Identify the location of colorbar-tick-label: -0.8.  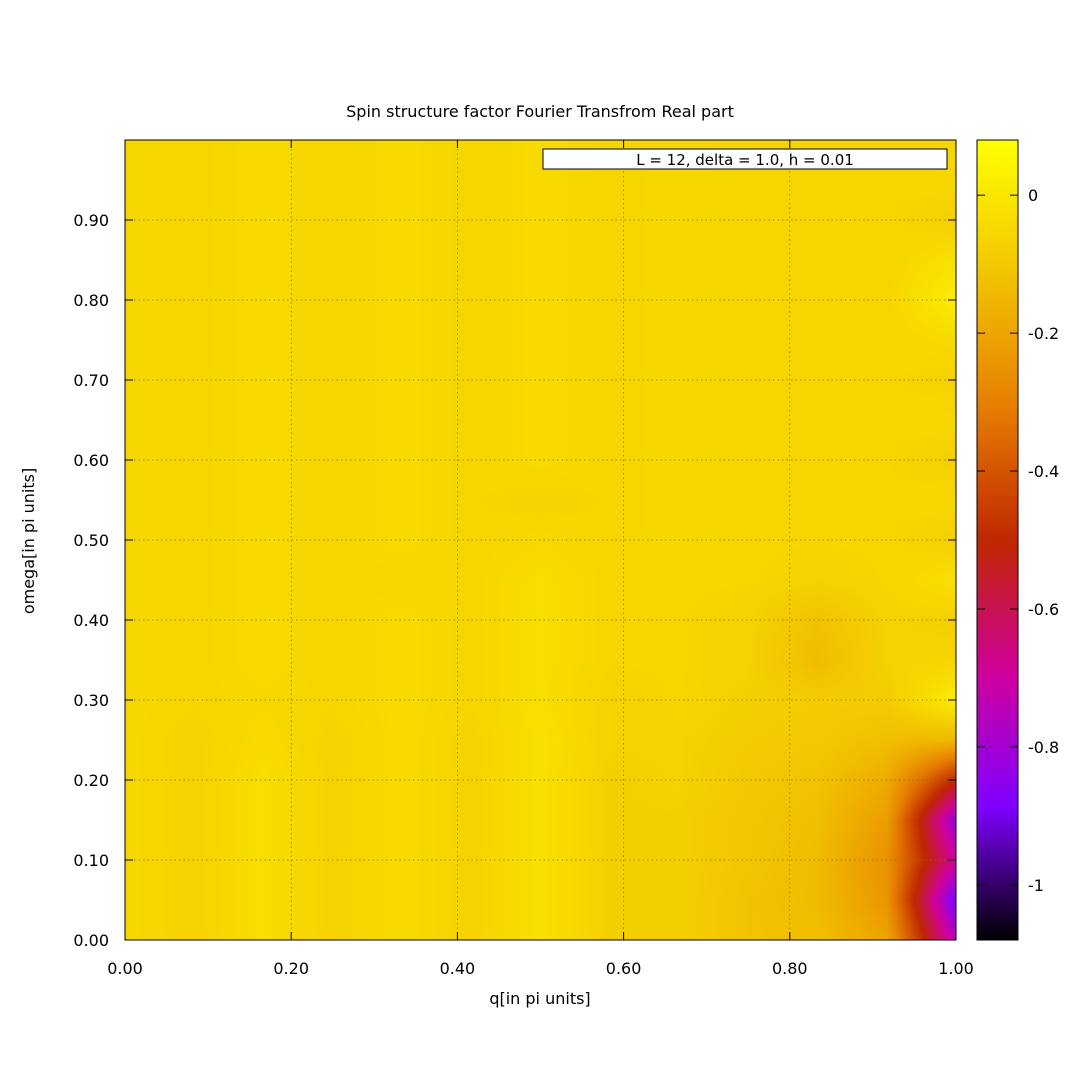
(1043, 747).